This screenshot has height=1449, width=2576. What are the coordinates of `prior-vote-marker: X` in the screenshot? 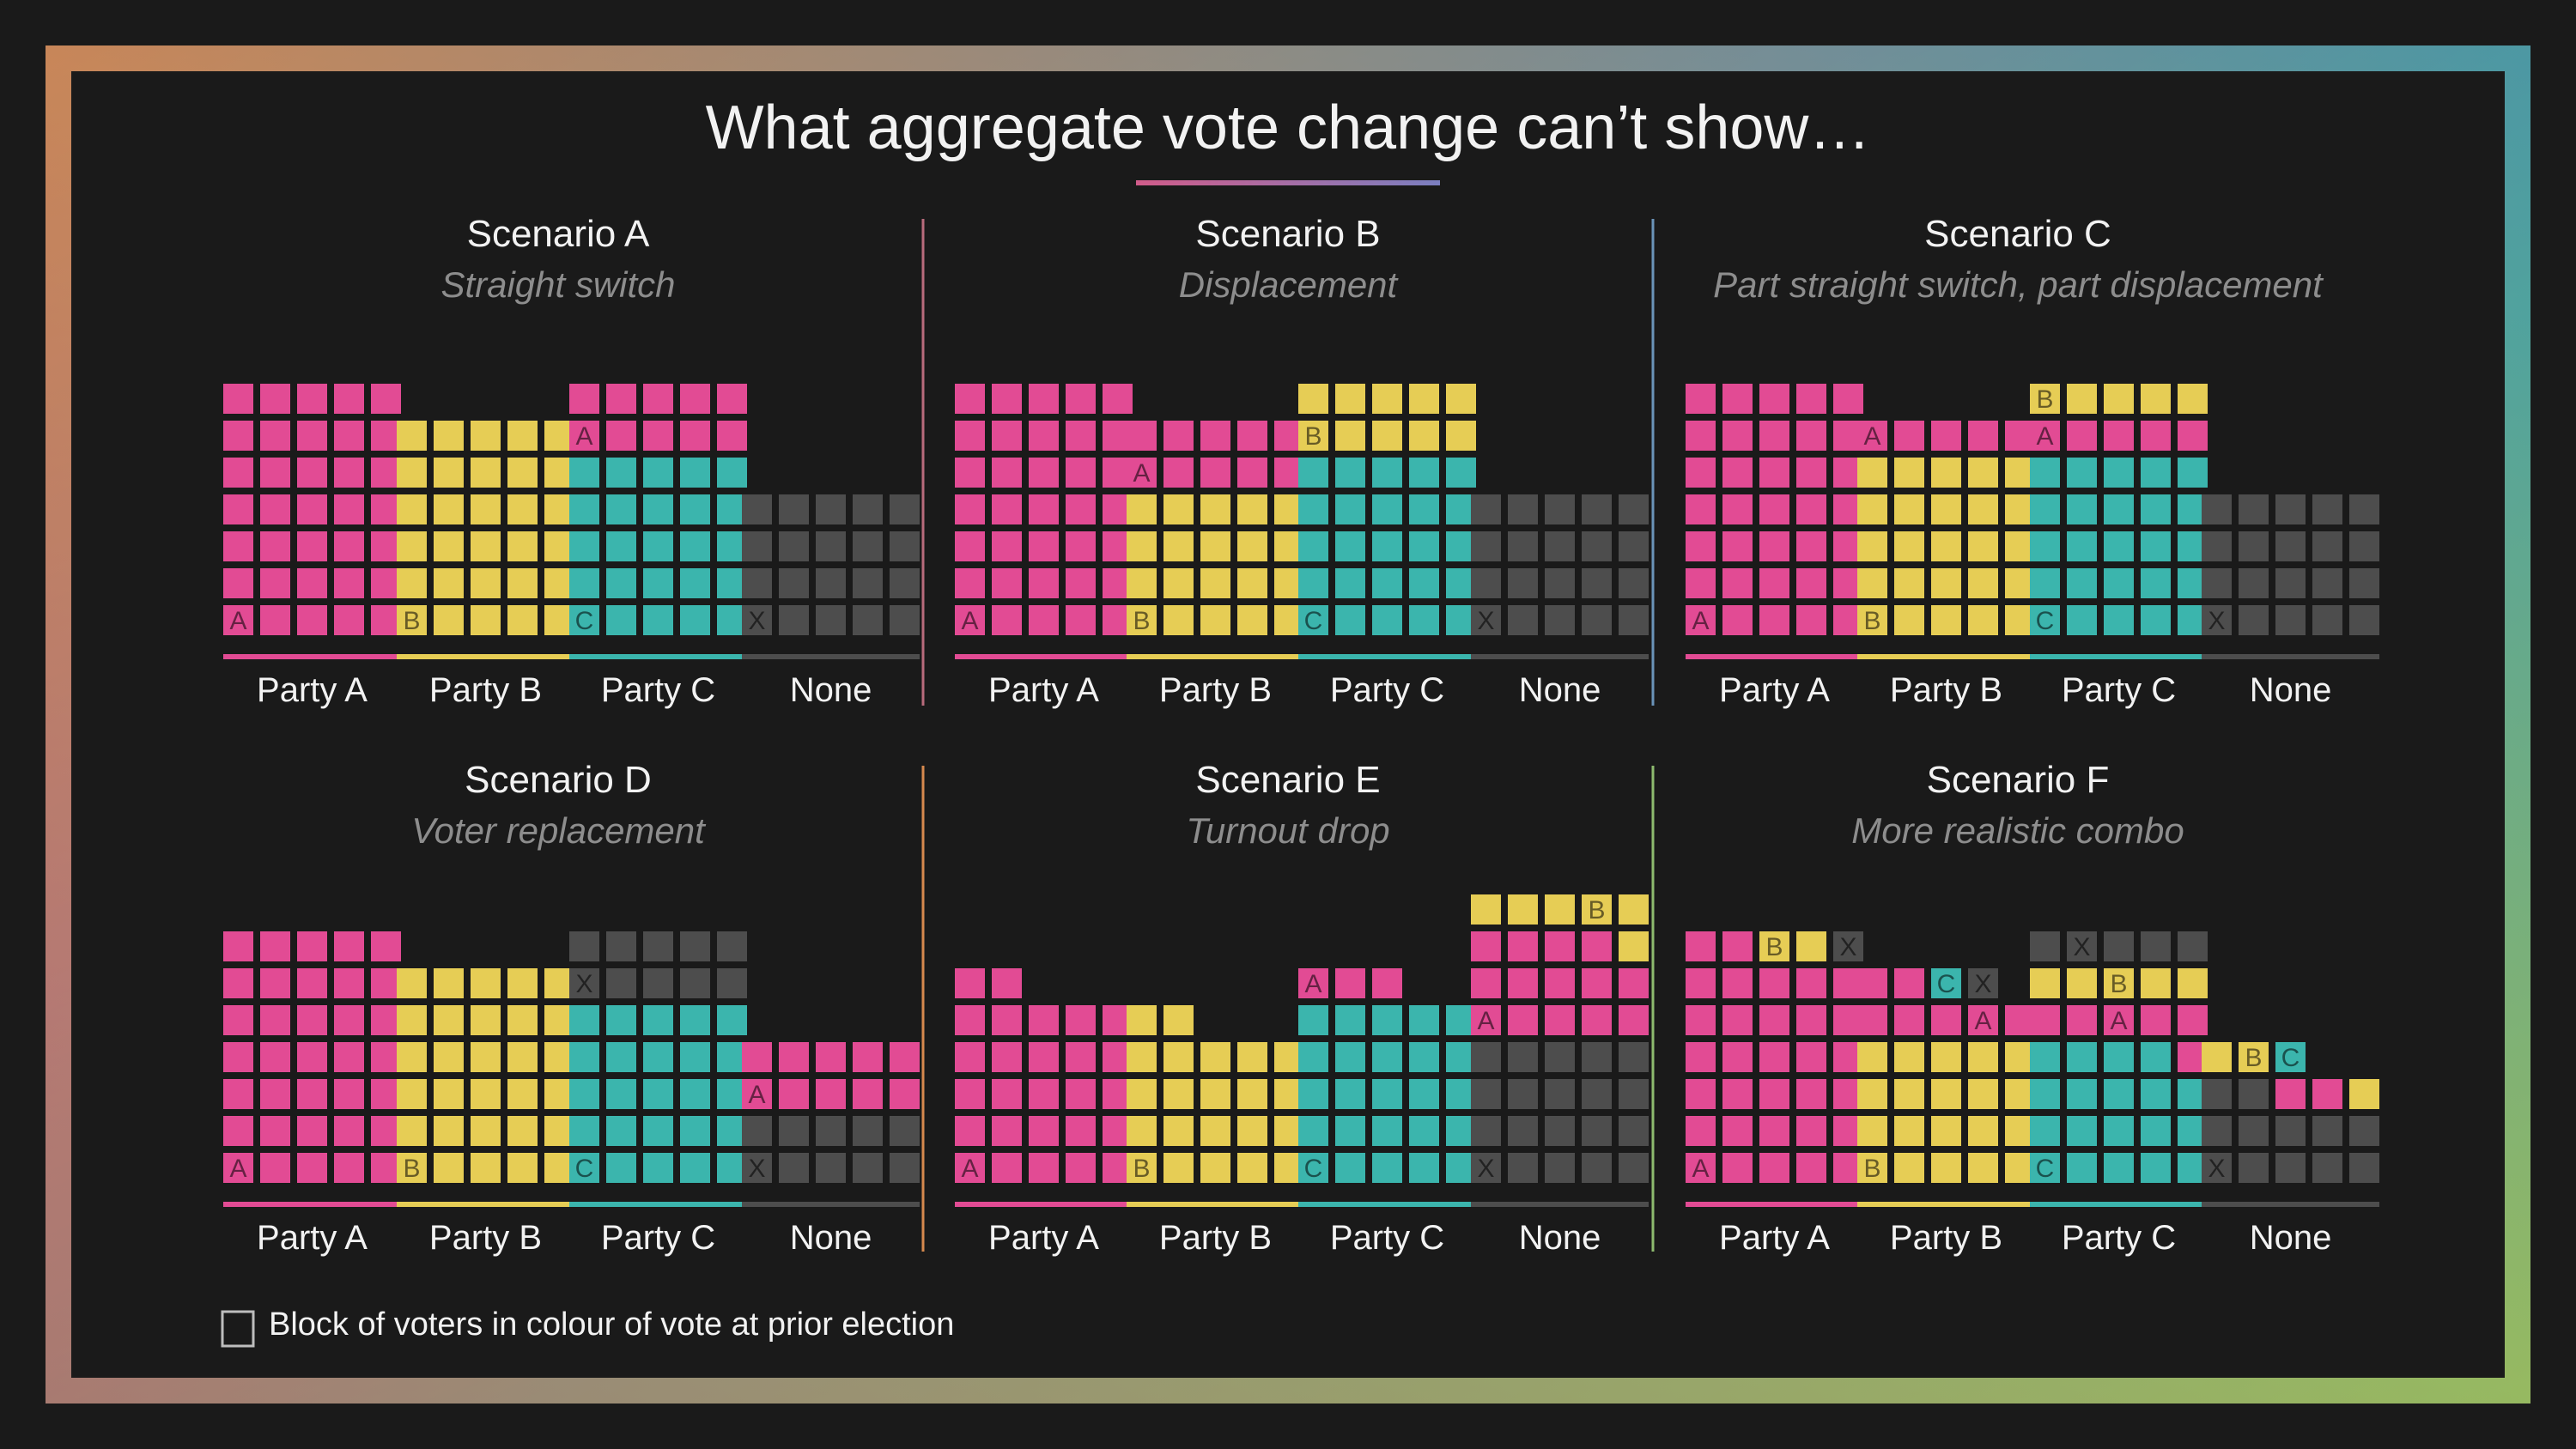 It's located at (757, 621).